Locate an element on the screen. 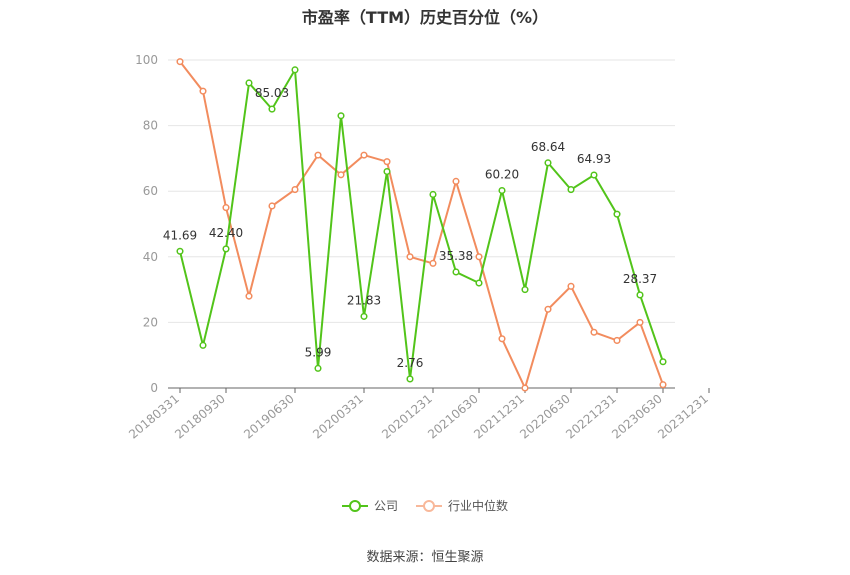 This screenshot has height=575, width=850. x-tick-label: 20180331 is located at coordinates (154, 417).